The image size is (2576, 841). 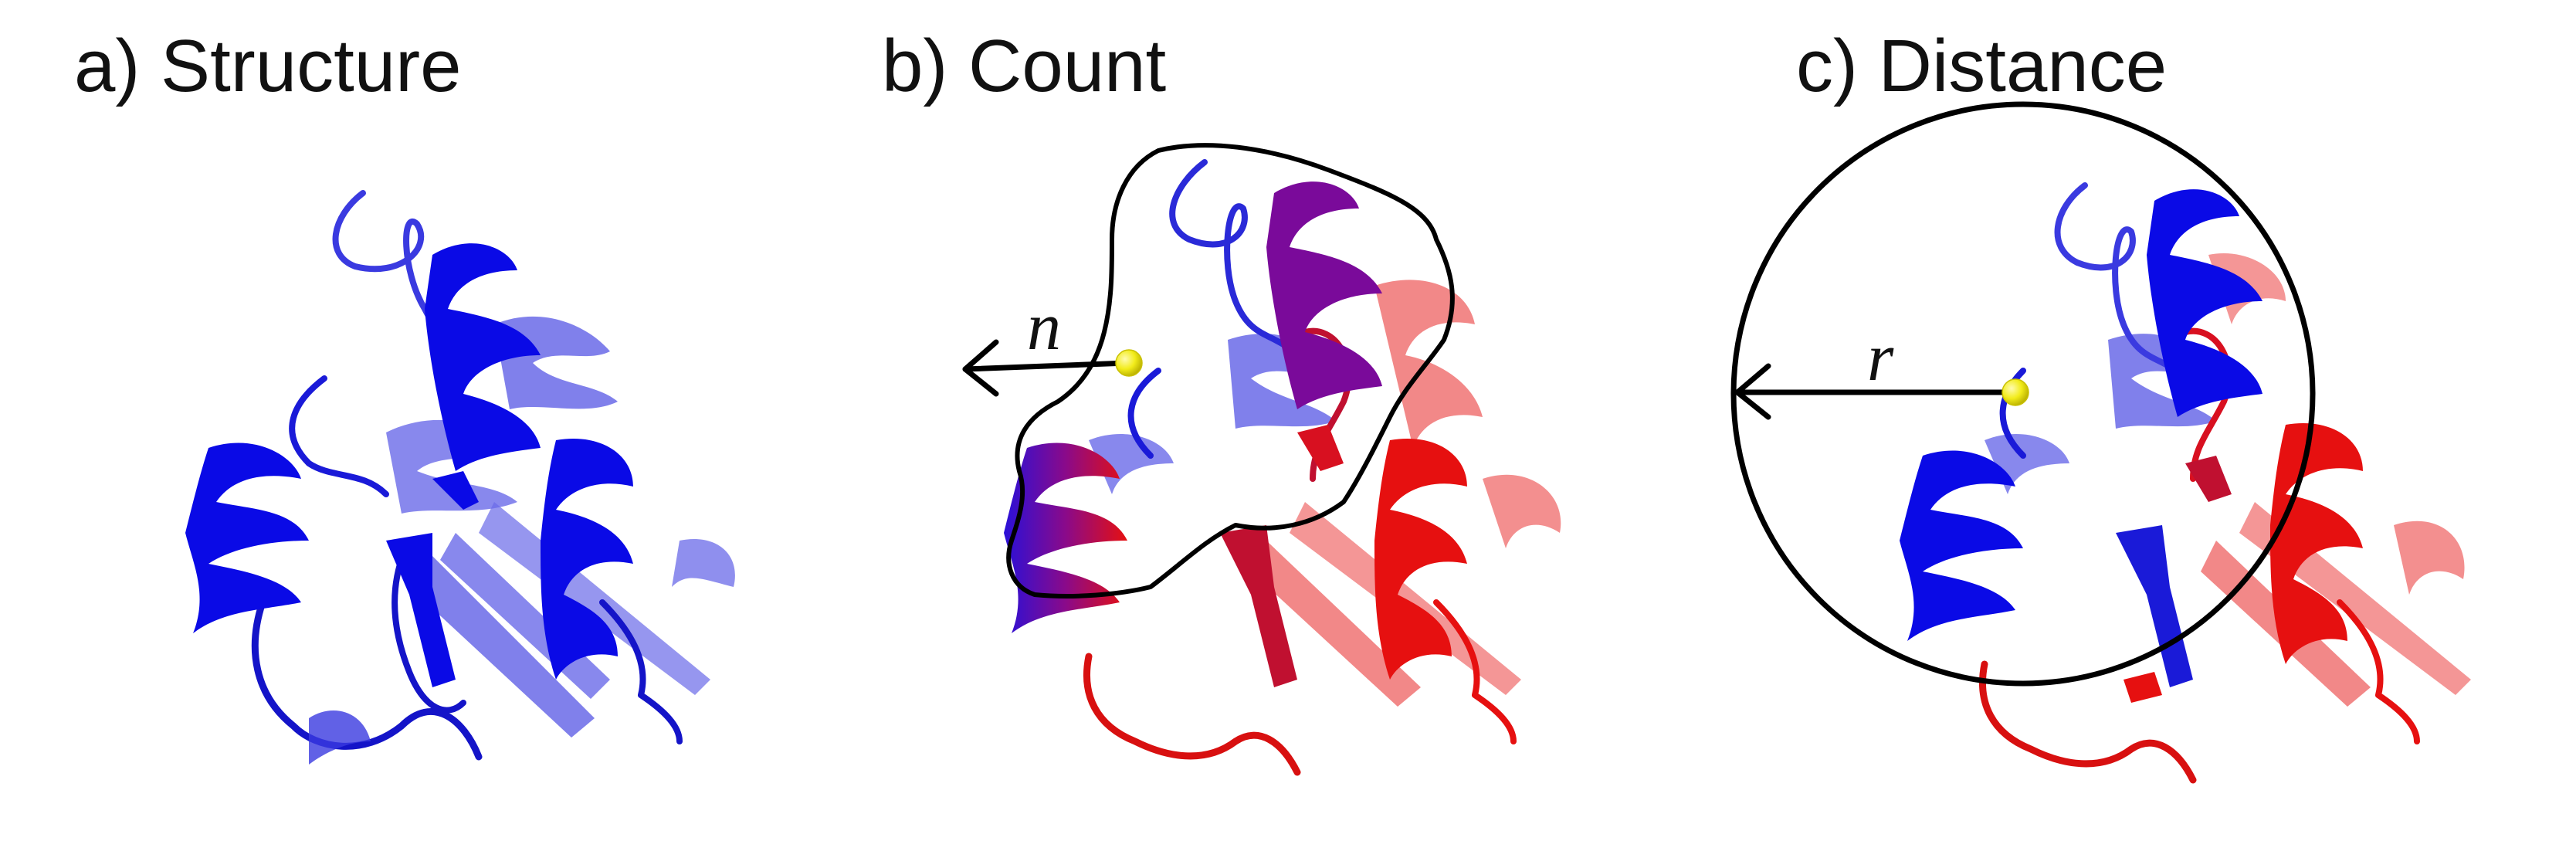 I want to click on count-variable-label: n, so click(x=1044, y=327).